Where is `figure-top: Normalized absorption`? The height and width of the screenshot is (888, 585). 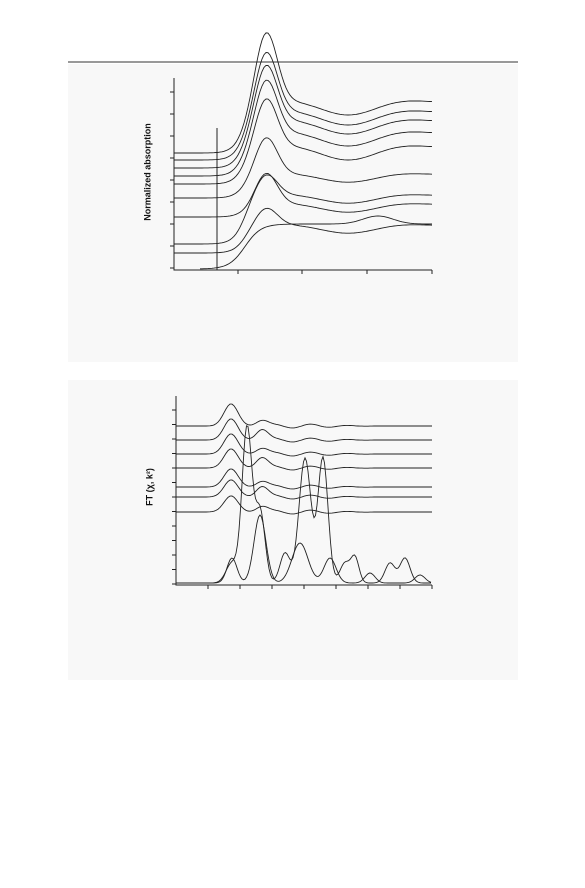 figure-top: Normalized absorption is located at coordinates (287, 153).